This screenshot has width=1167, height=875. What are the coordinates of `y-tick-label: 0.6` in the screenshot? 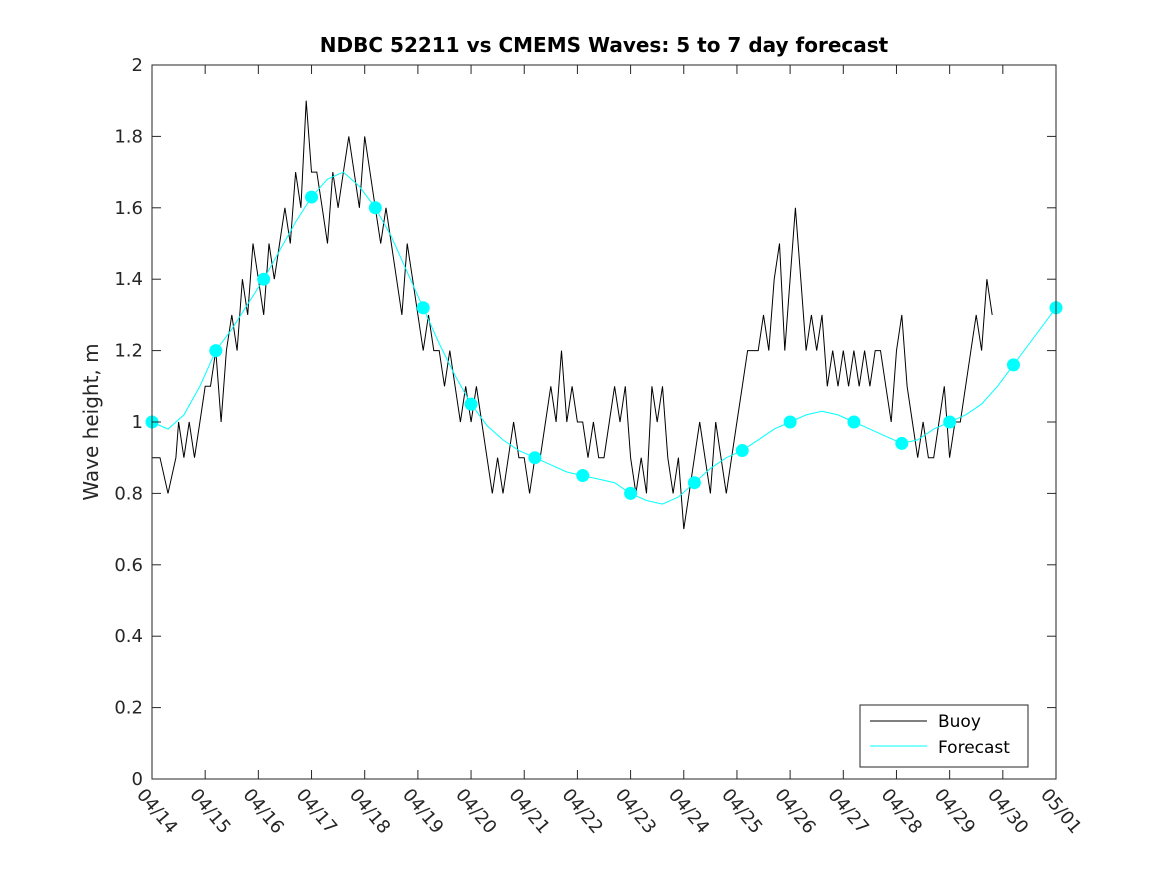 It's located at (128, 565).